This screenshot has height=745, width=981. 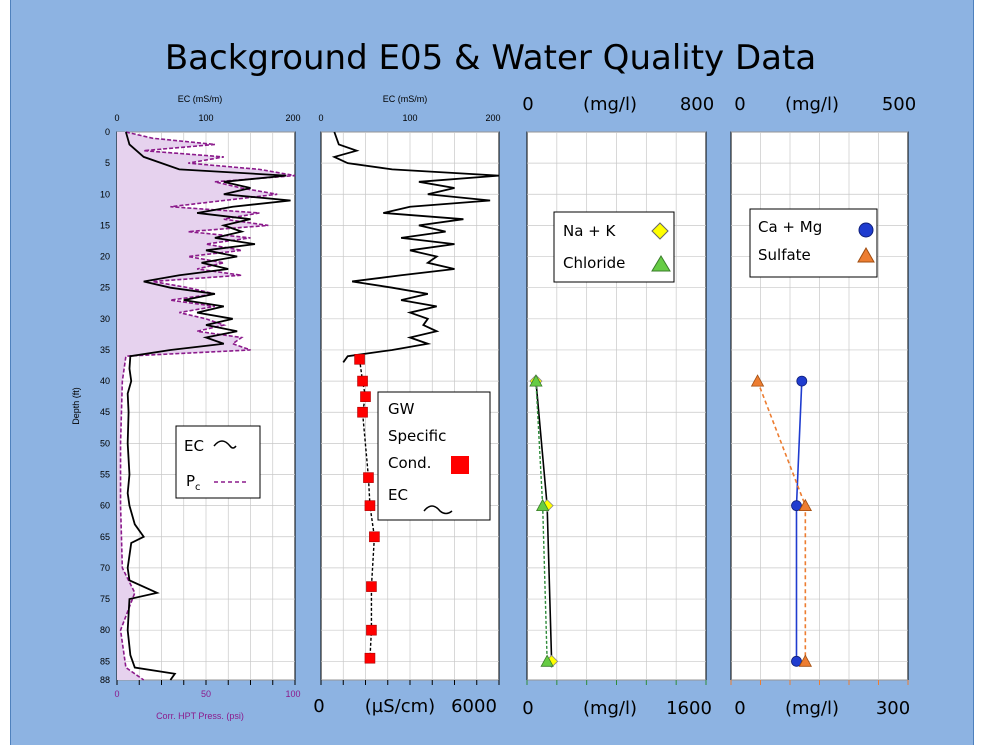 I want to click on p3-bottom-axis-label: (mg/l), so click(x=610, y=708).